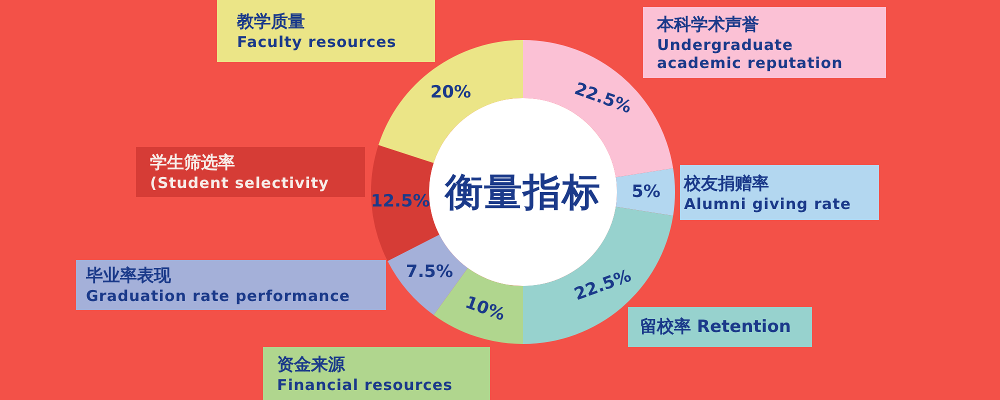 The height and width of the screenshot is (400, 1000). Describe the element at coordinates (400, 202) in the screenshot. I see `data-label: 12.5%` at that location.